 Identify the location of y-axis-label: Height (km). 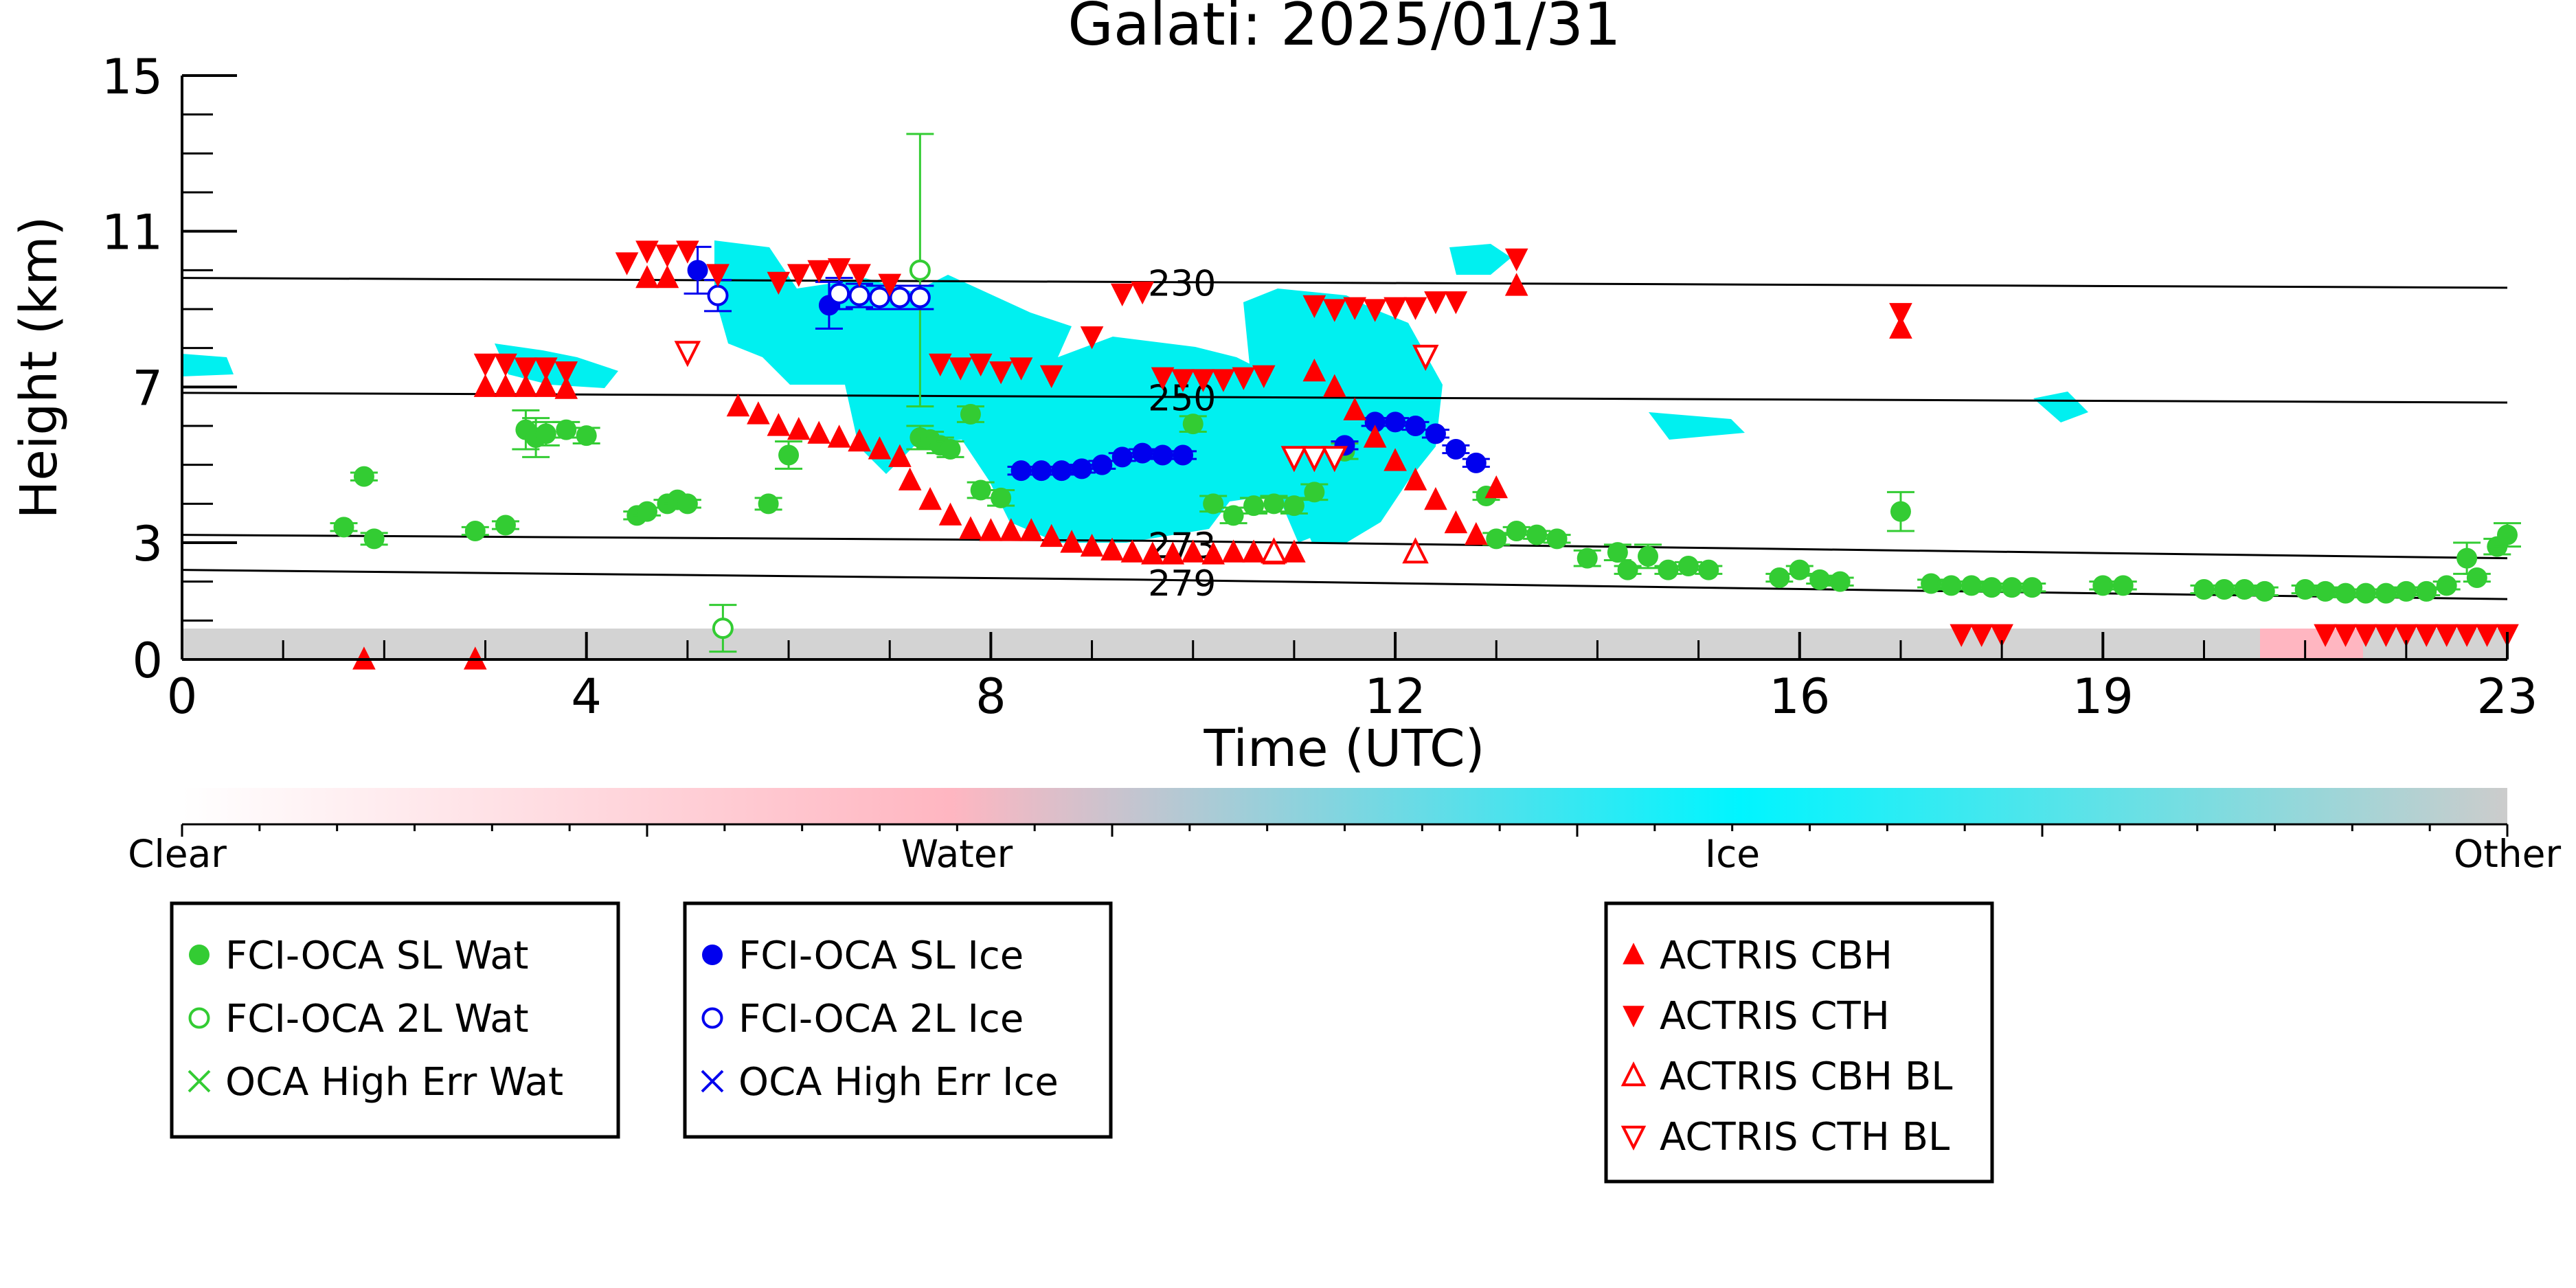
(39, 367).